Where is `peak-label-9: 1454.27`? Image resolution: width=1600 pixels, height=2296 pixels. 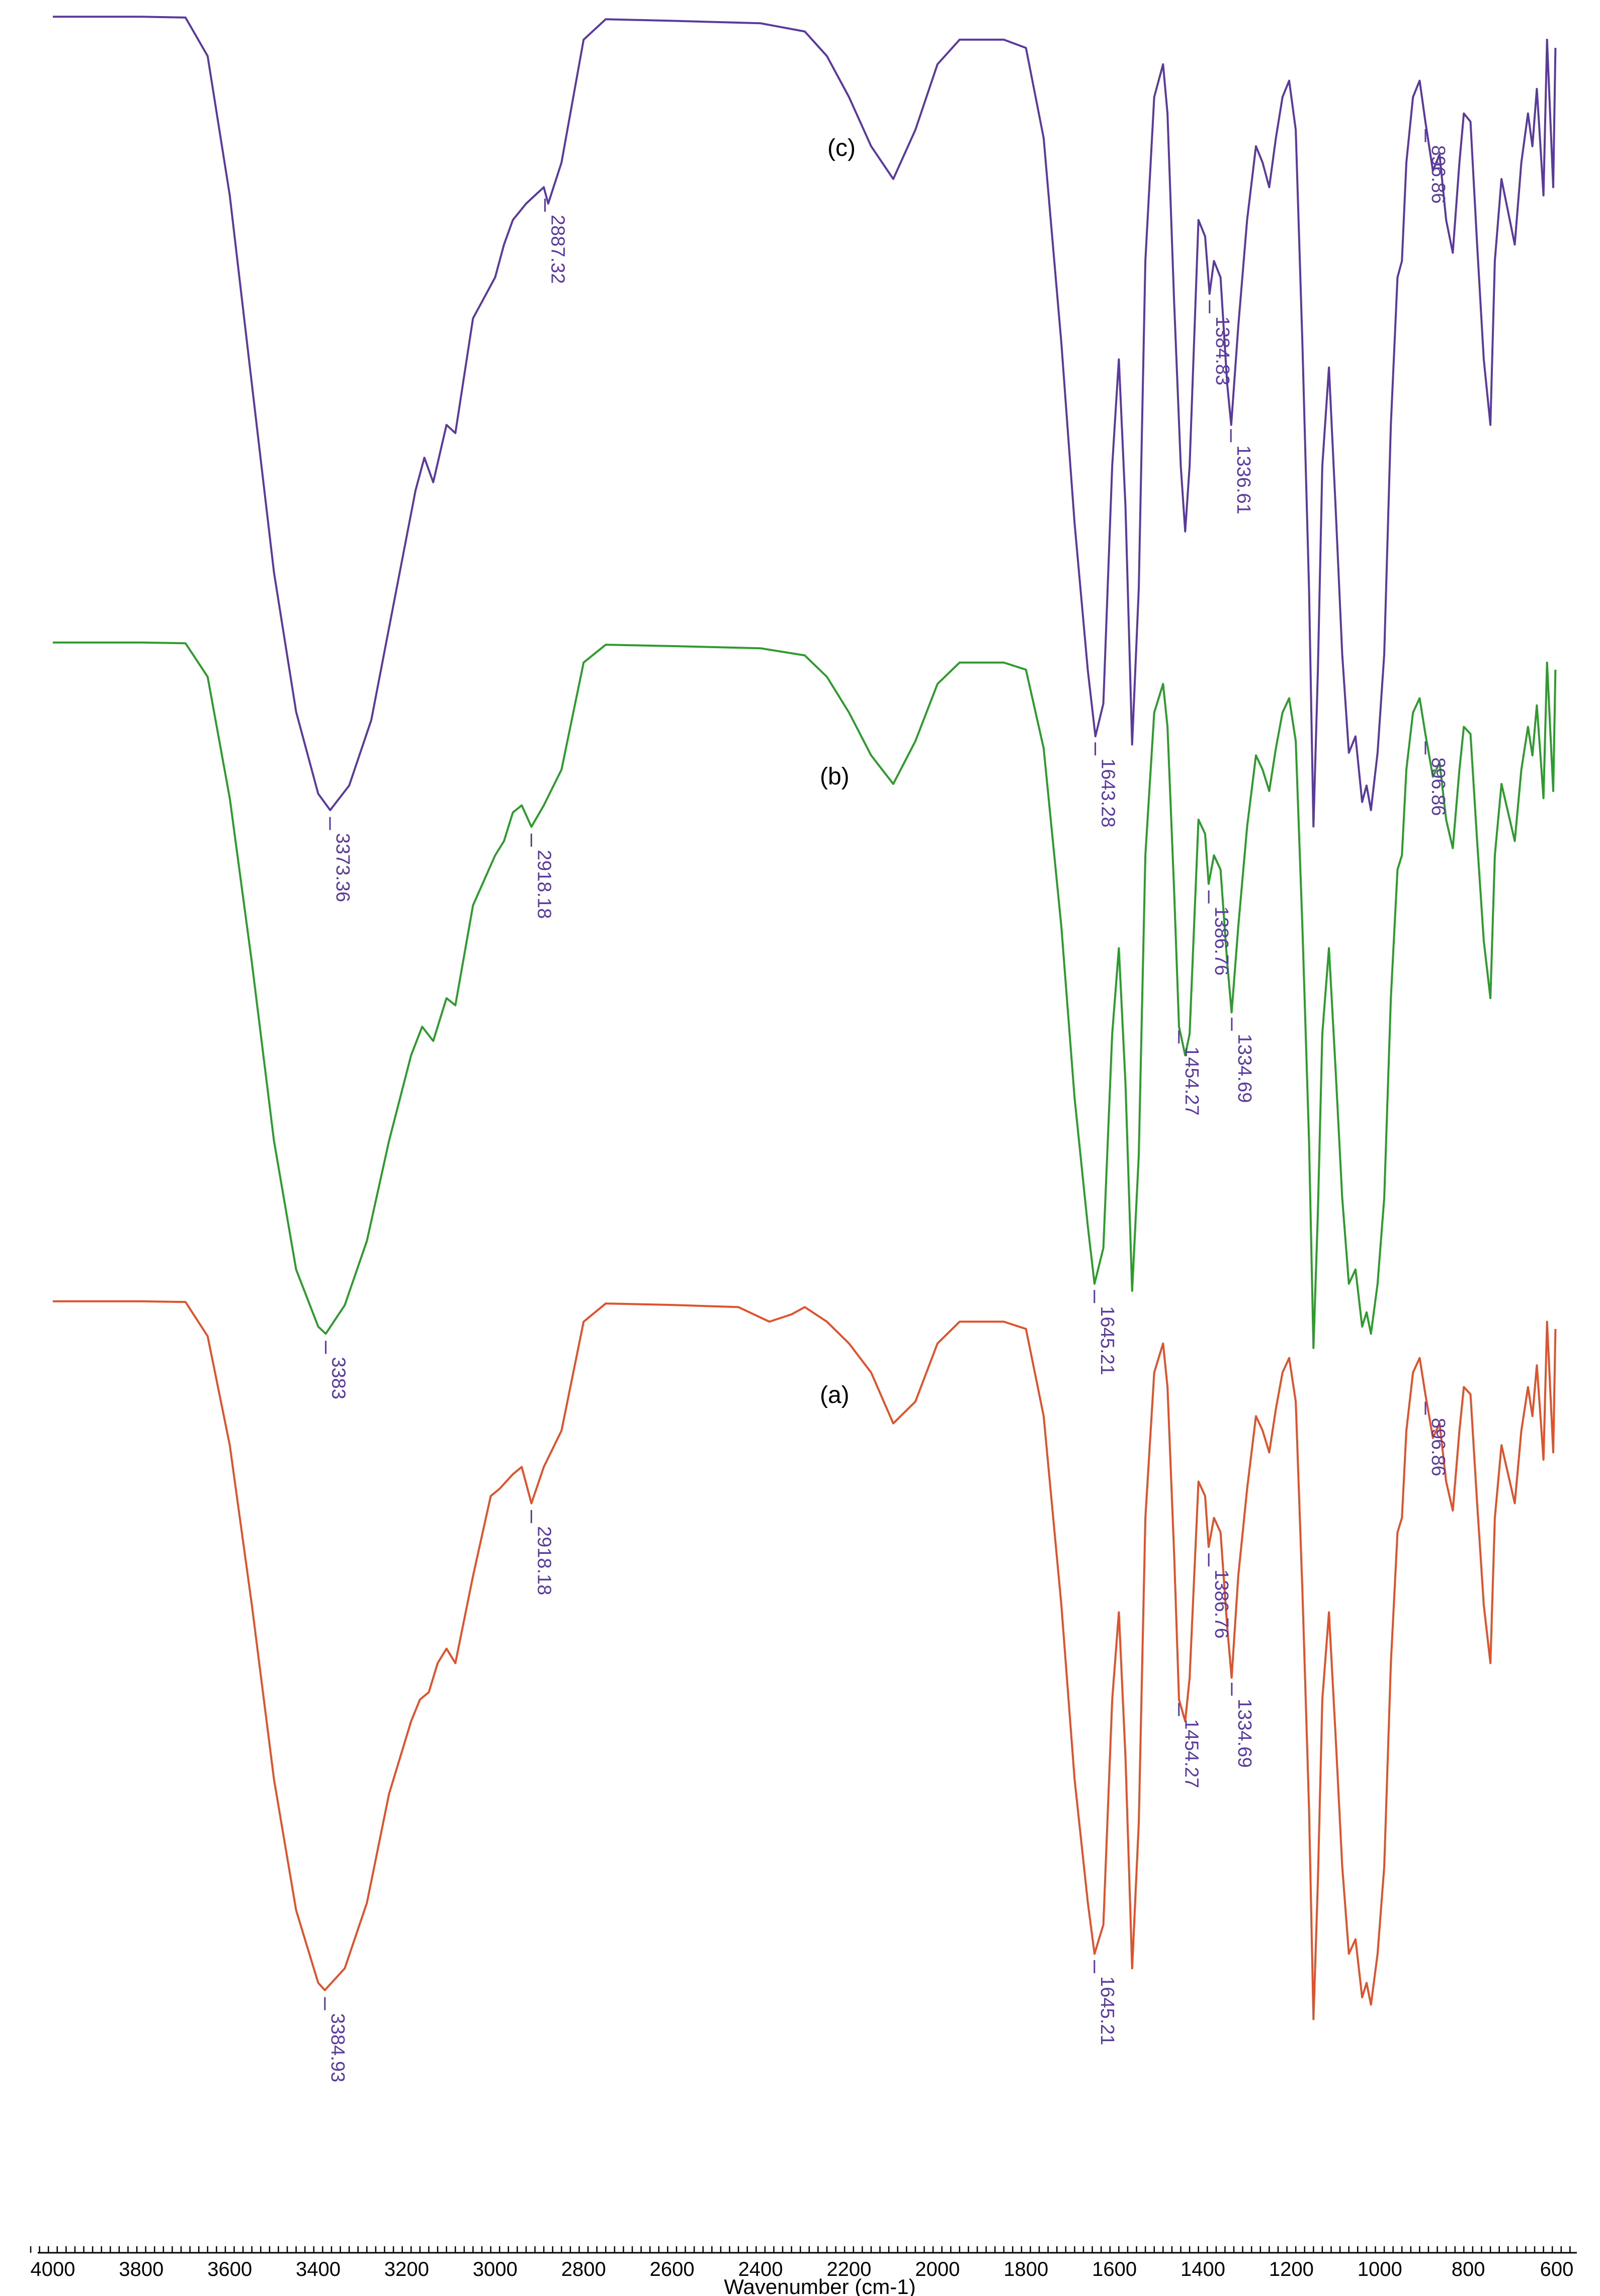 peak-label-9: 1454.27 is located at coordinates (1191, 1081).